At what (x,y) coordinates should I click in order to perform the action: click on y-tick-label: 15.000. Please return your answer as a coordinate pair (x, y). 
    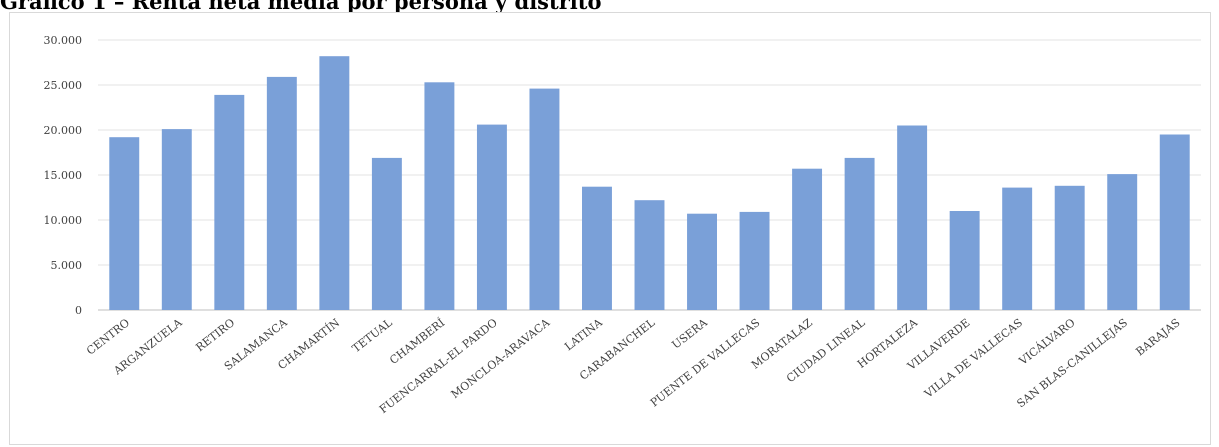
    Looking at the image, I should click on (63, 175).